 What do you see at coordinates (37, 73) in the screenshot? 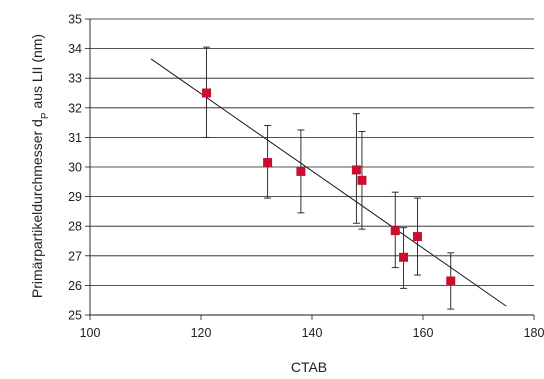
I see `y-axis-title-tail: aus LII (nm)` at bounding box center [37, 73].